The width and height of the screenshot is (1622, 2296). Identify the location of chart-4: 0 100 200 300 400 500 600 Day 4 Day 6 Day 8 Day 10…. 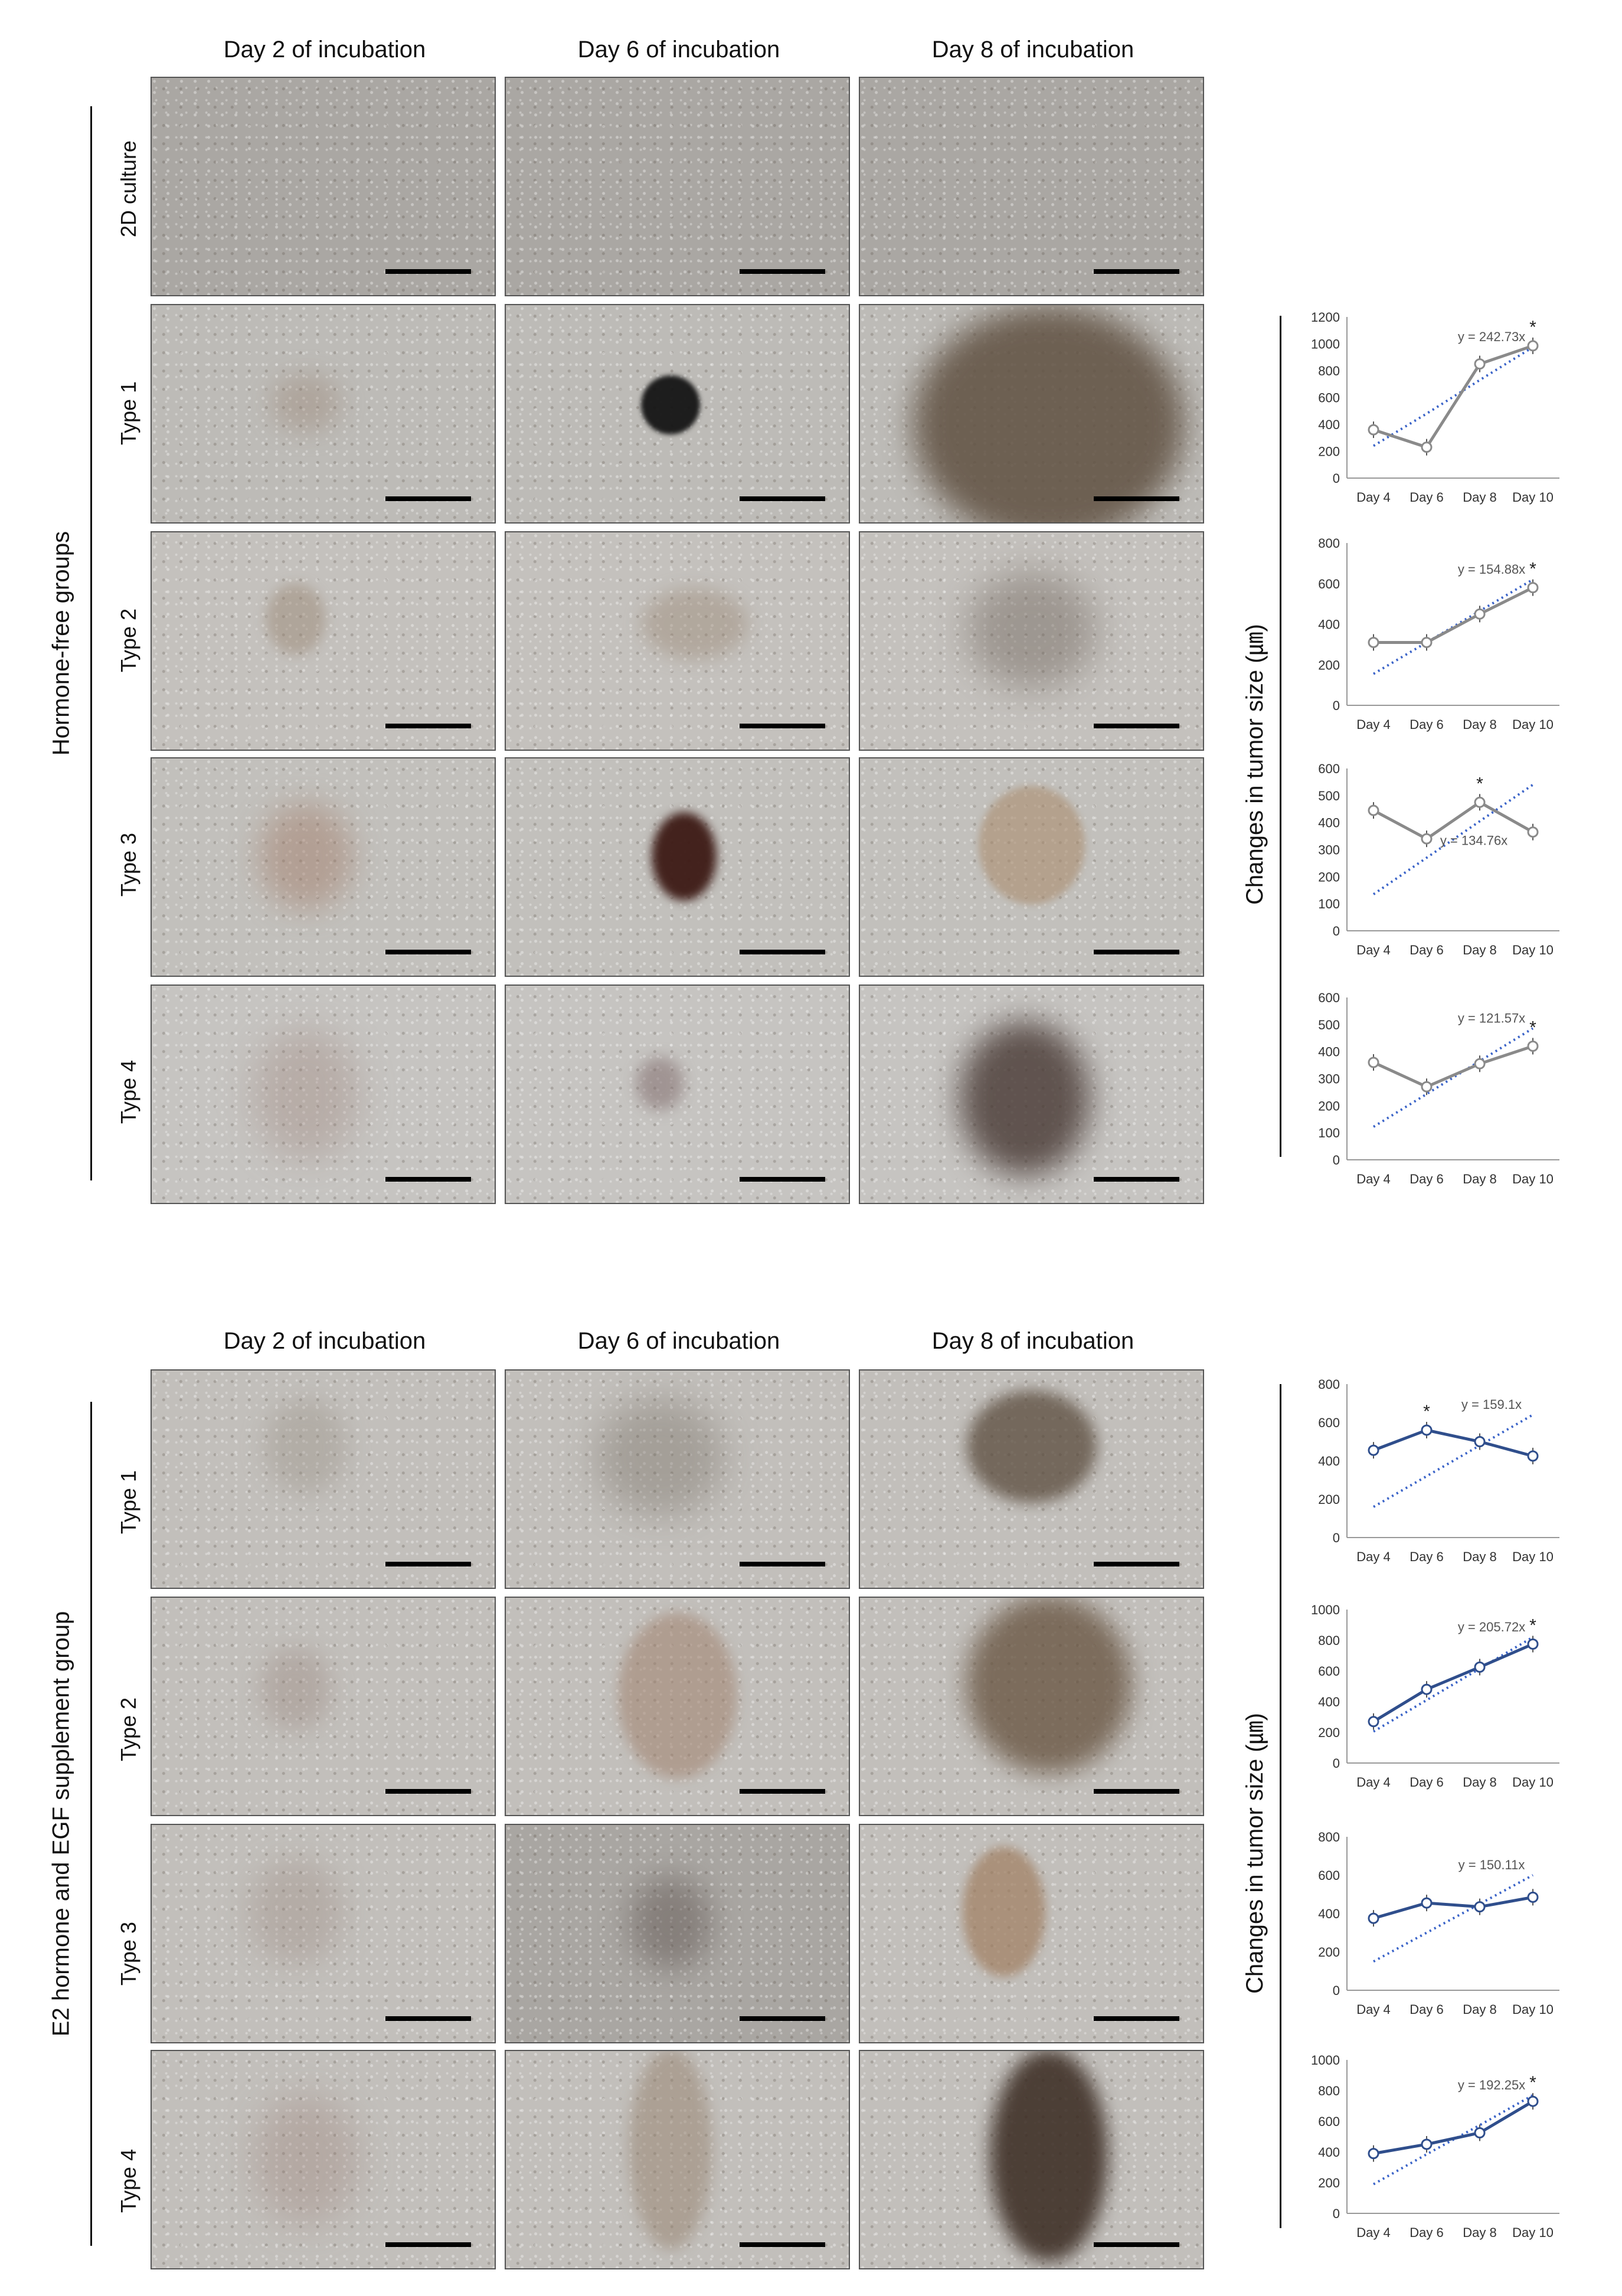
(1438, 1088).